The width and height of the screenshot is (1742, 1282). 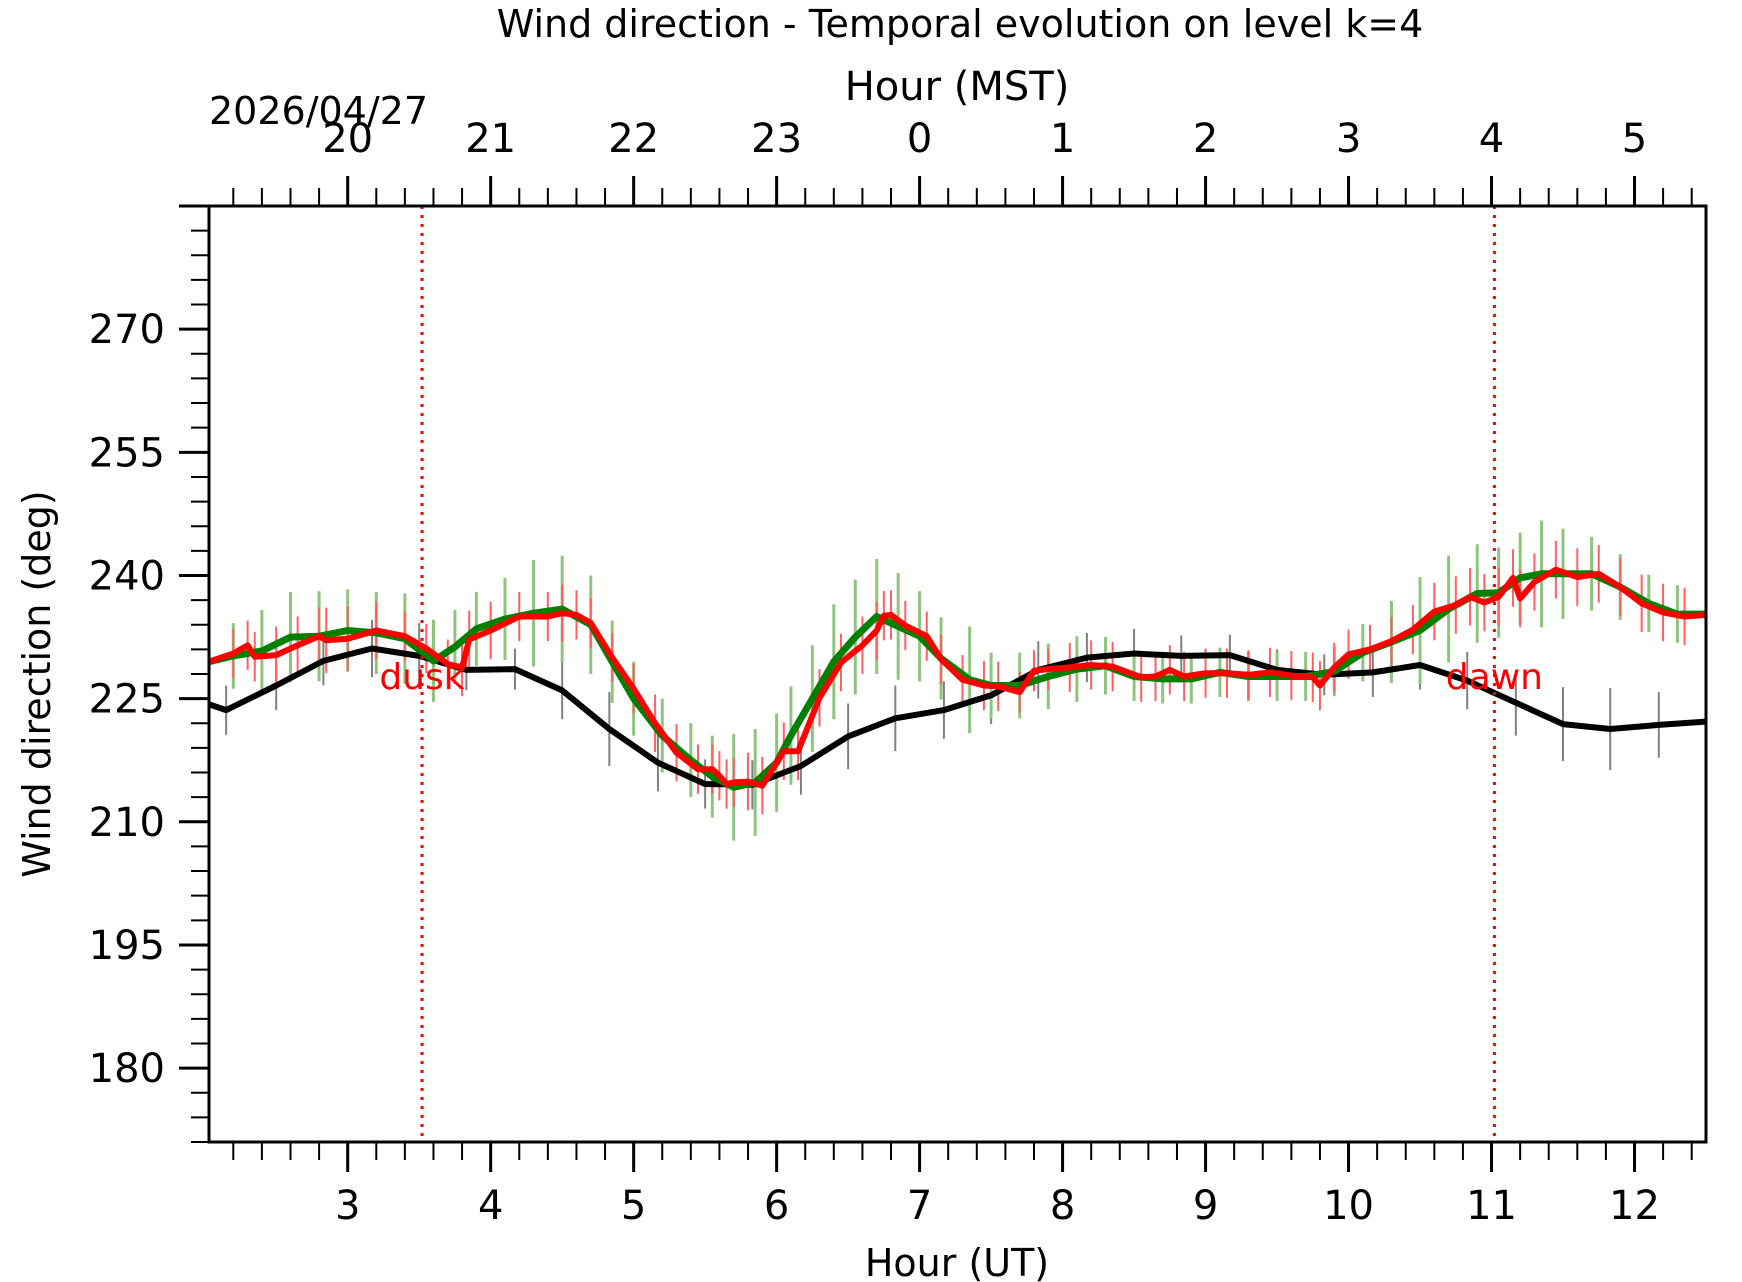 I want to click on y-tick-label: 240, so click(x=127, y=576).